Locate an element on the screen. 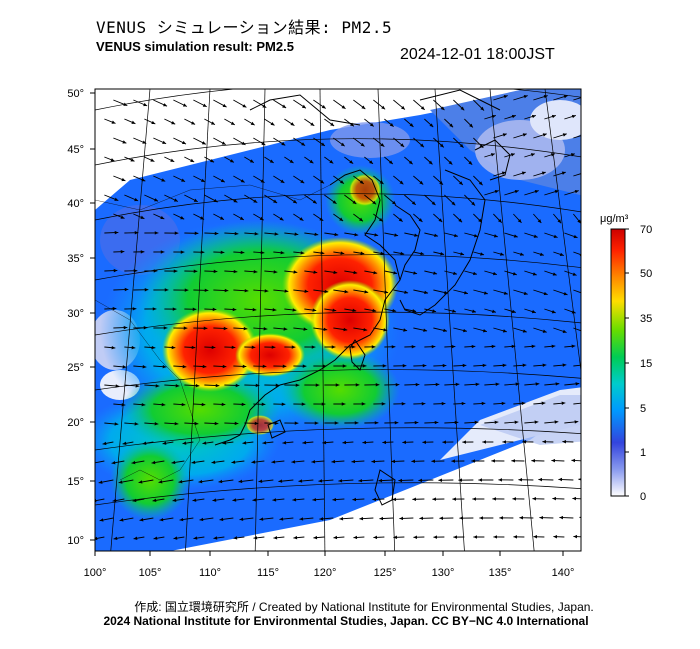  title-english: VENUS simulation result: PM2.5 is located at coordinates (195, 46).